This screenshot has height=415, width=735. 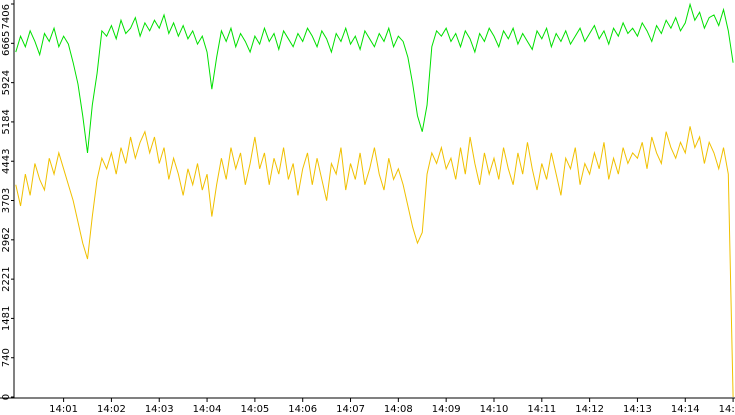 I want to click on y-tick-label: 2962, so click(x=6, y=239).